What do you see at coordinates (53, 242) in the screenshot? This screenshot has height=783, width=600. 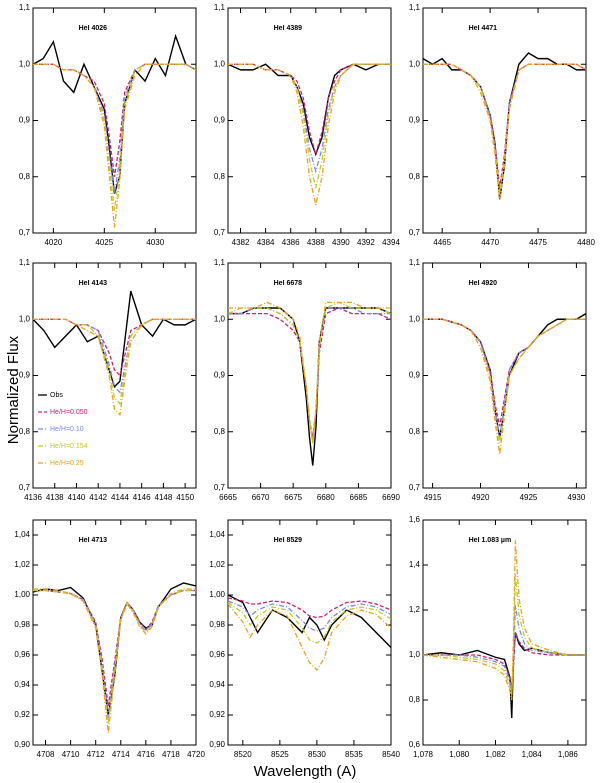 I see `x-tick-label: 4020` at bounding box center [53, 242].